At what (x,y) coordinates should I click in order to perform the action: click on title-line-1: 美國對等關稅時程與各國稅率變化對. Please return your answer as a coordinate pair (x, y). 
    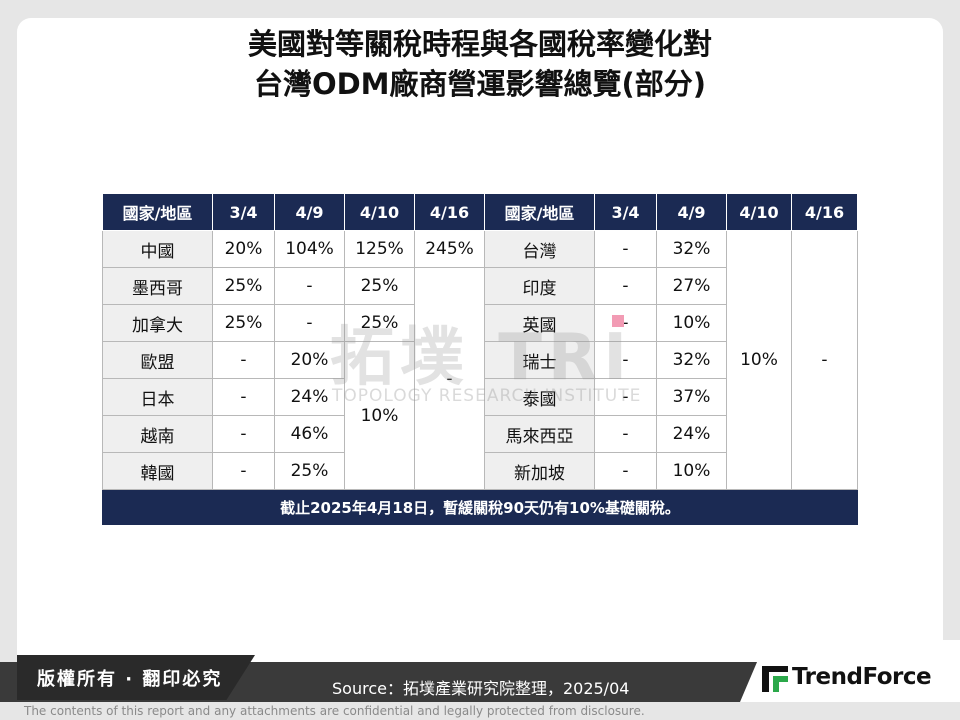
    Looking at the image, I should click on (479, 44).